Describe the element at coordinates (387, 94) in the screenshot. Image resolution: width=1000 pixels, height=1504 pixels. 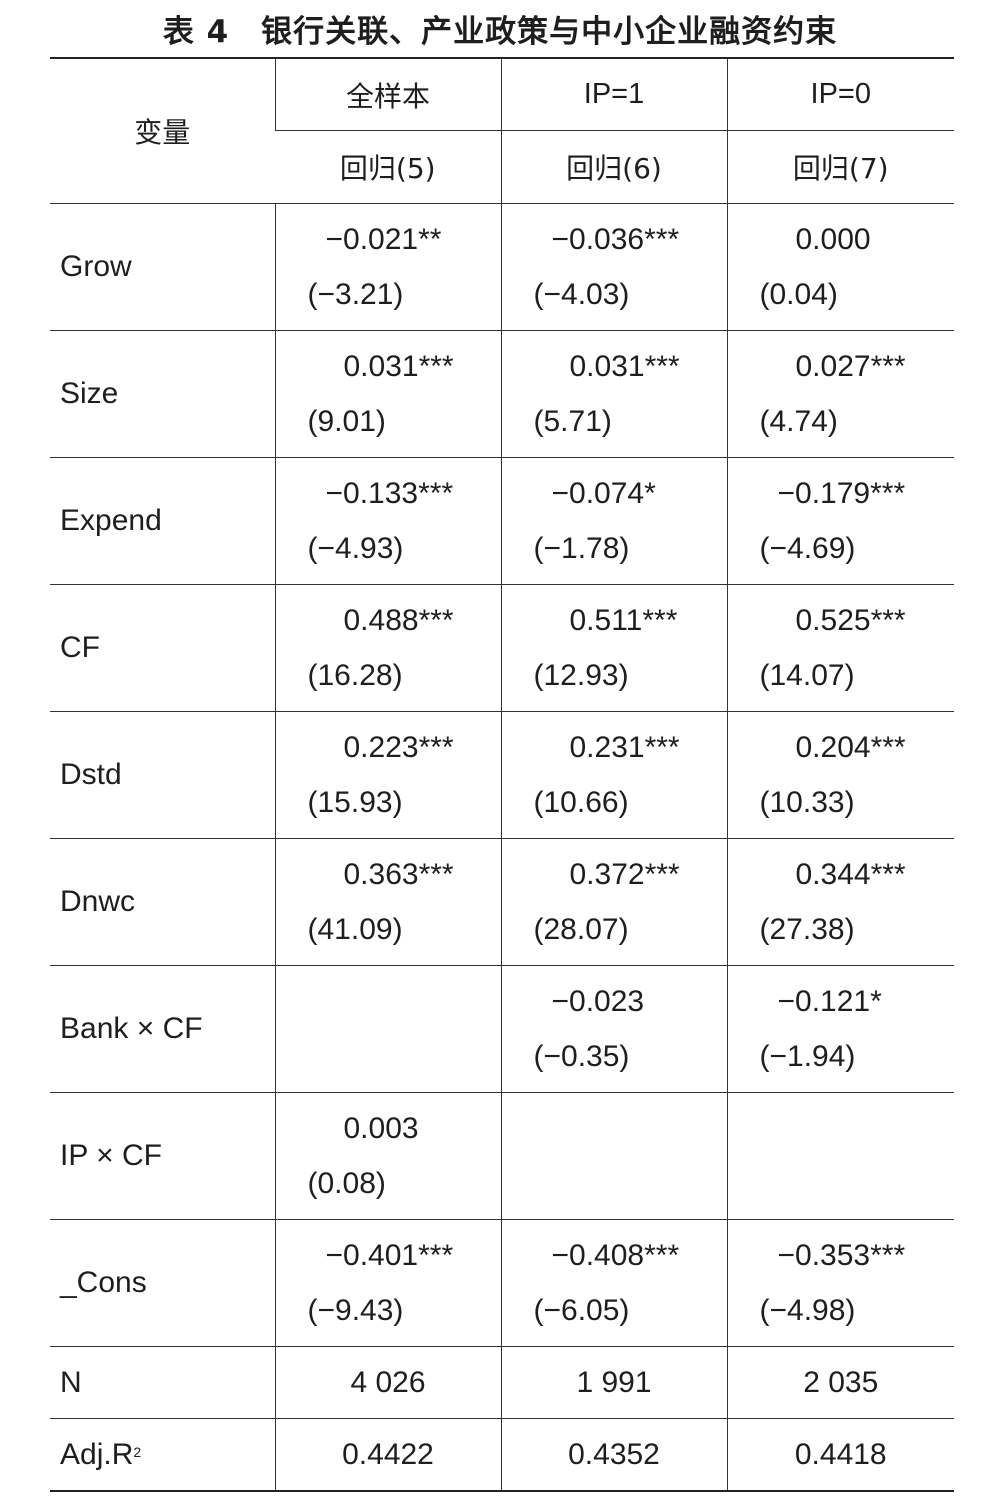
I see `group-header-full-sample: 全样本` at that location.